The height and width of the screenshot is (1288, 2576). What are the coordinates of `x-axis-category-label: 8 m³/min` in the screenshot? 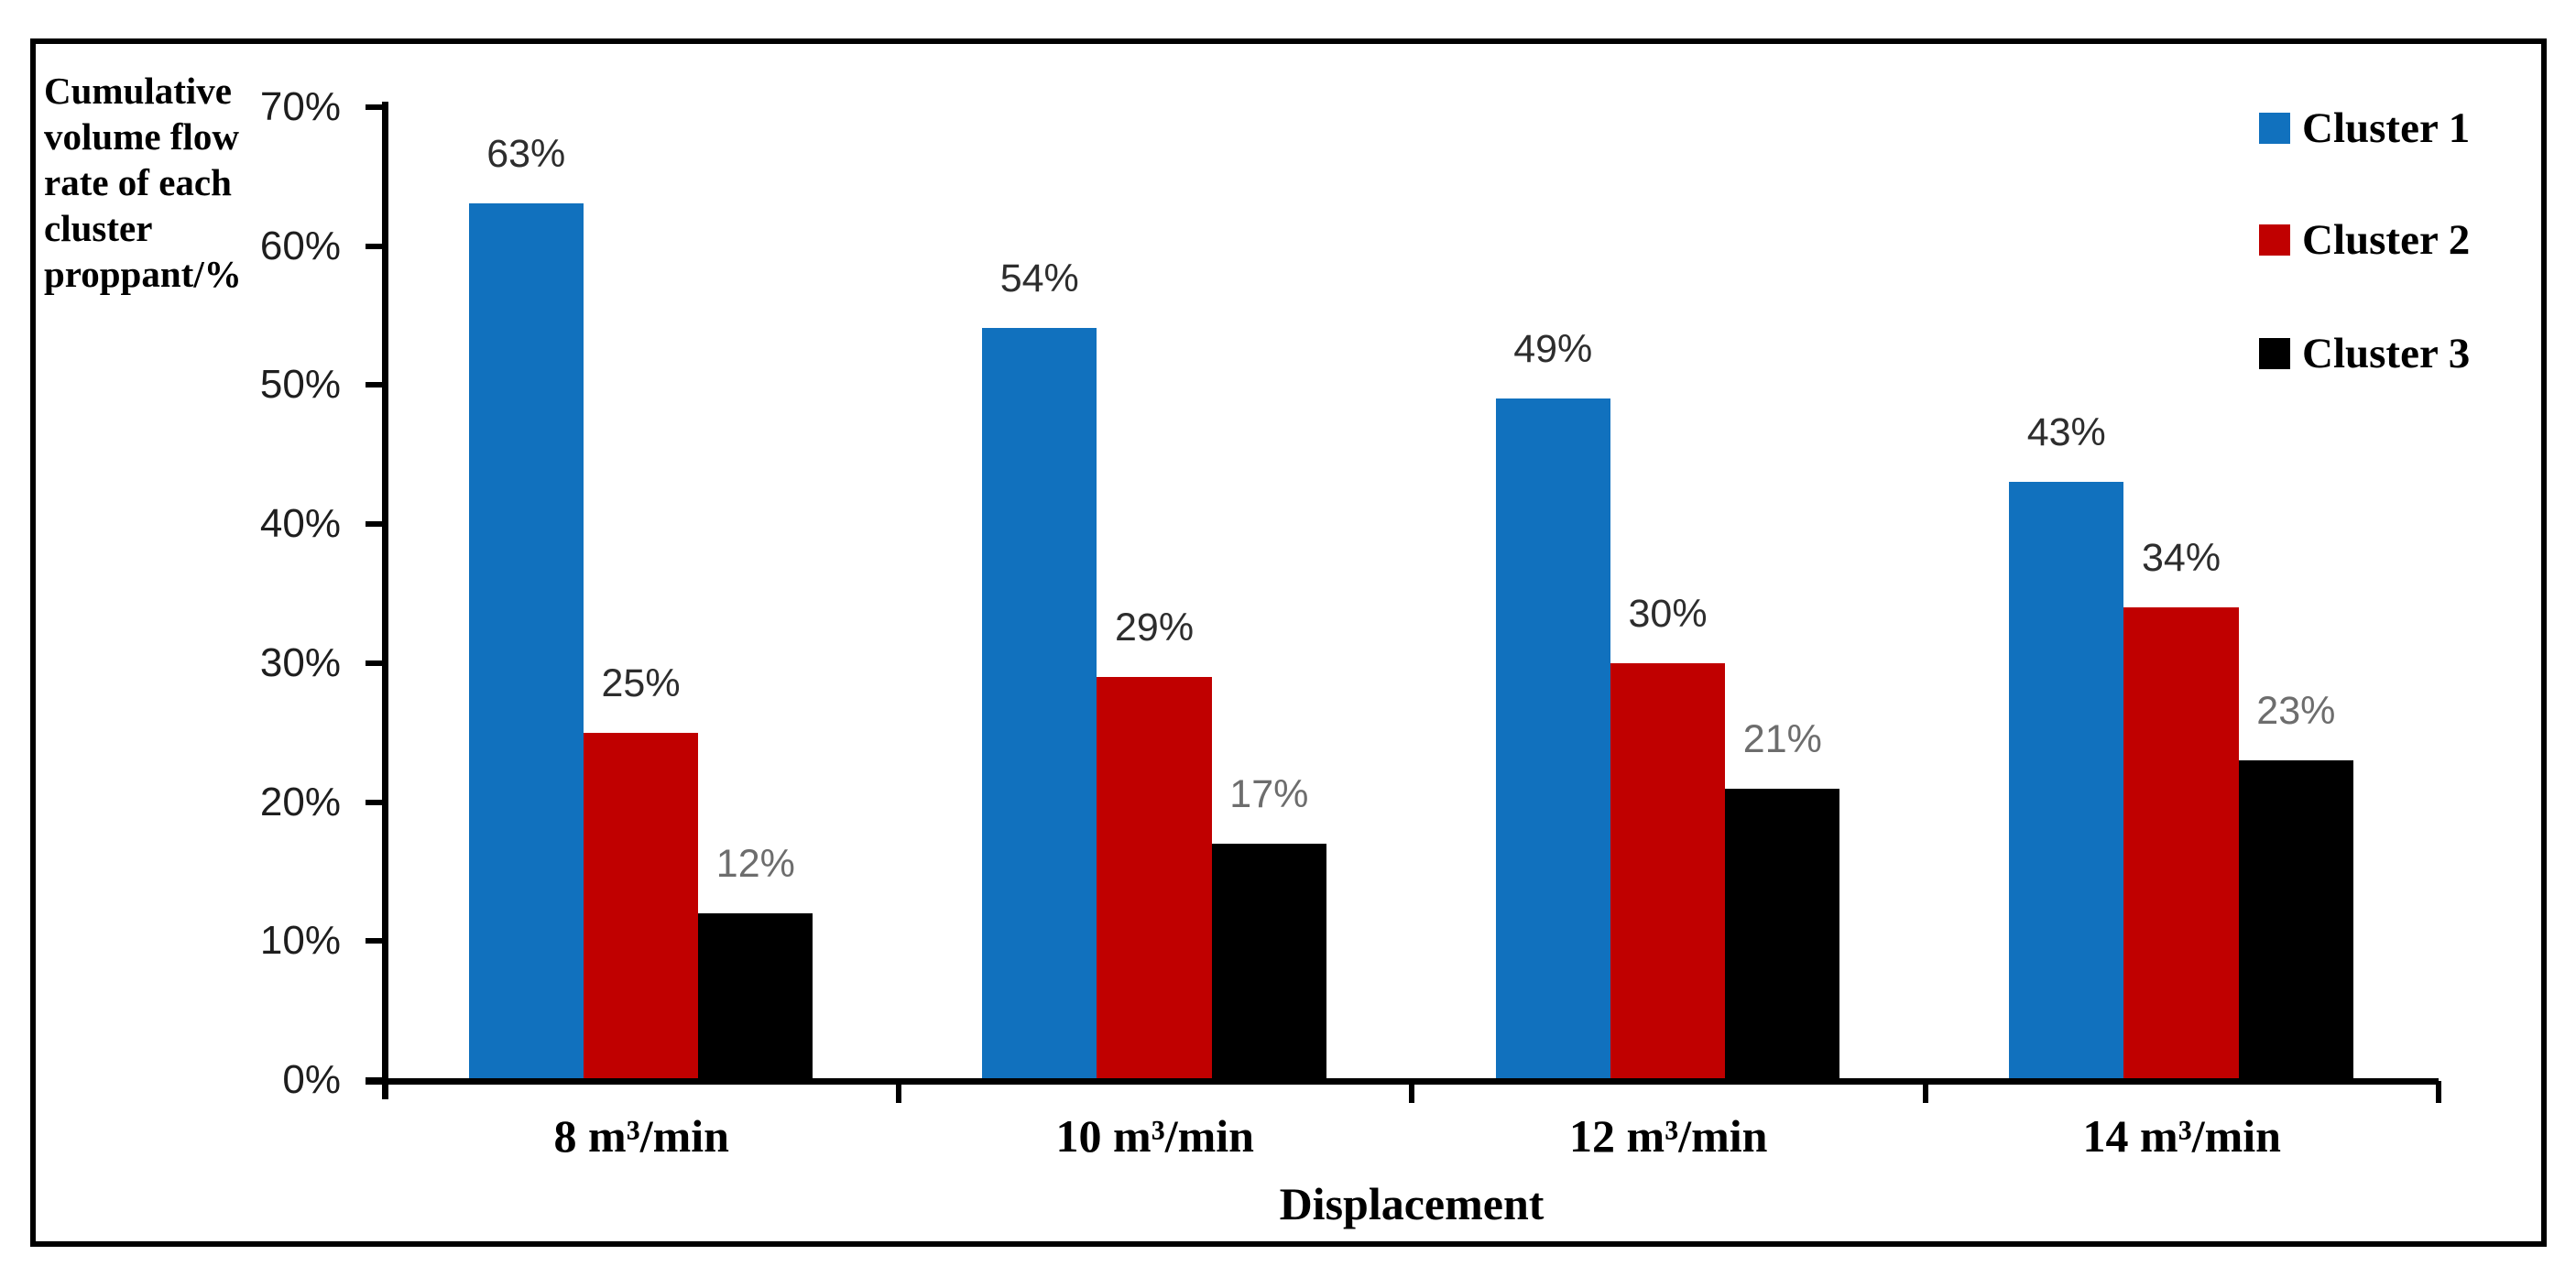 It's located at (641, 1136).